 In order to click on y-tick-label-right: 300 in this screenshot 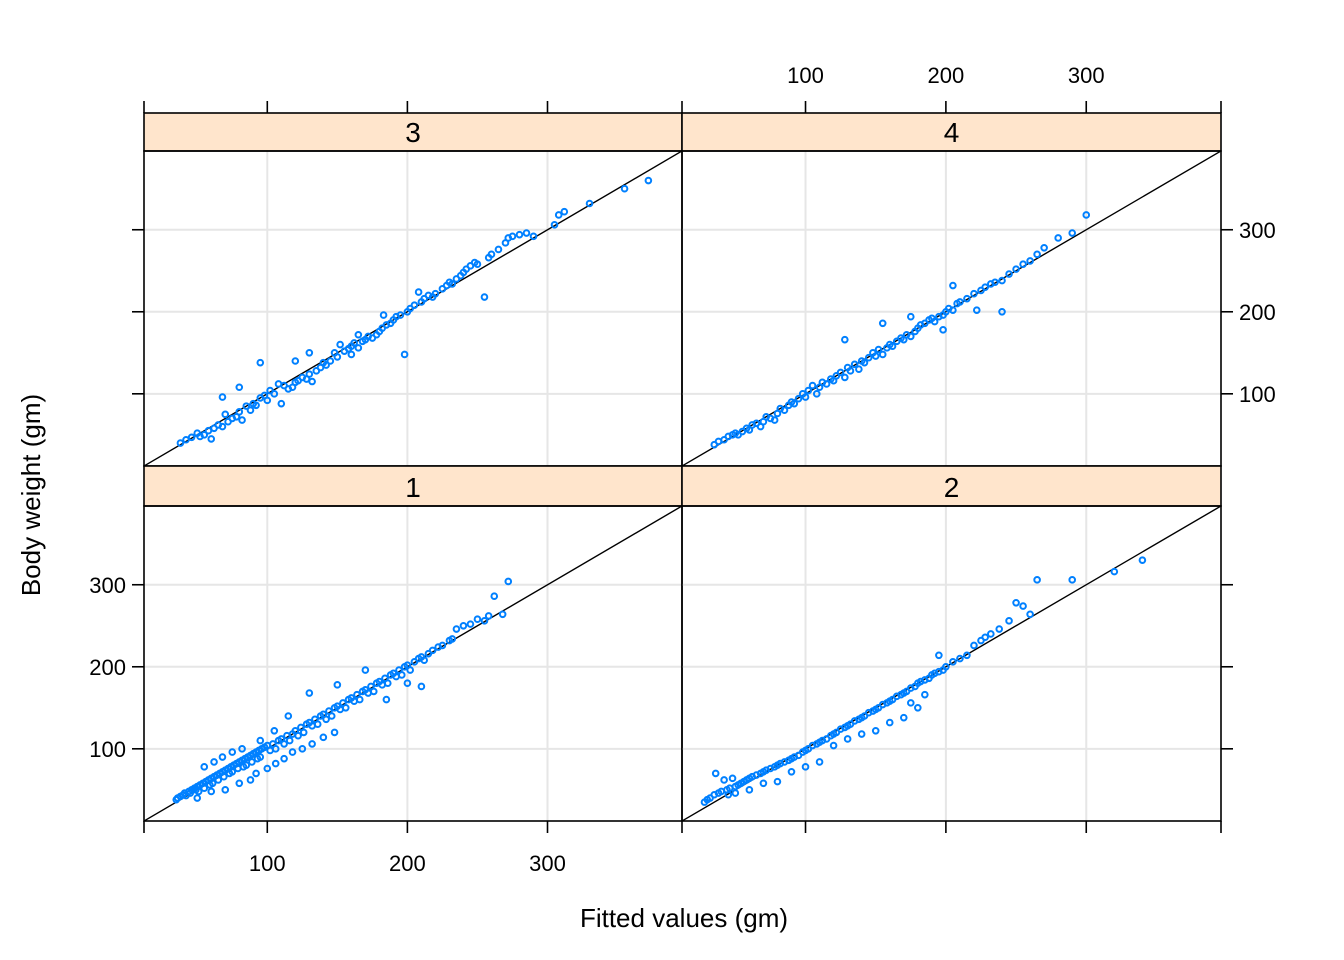, I will do `click(1257, 230)`.